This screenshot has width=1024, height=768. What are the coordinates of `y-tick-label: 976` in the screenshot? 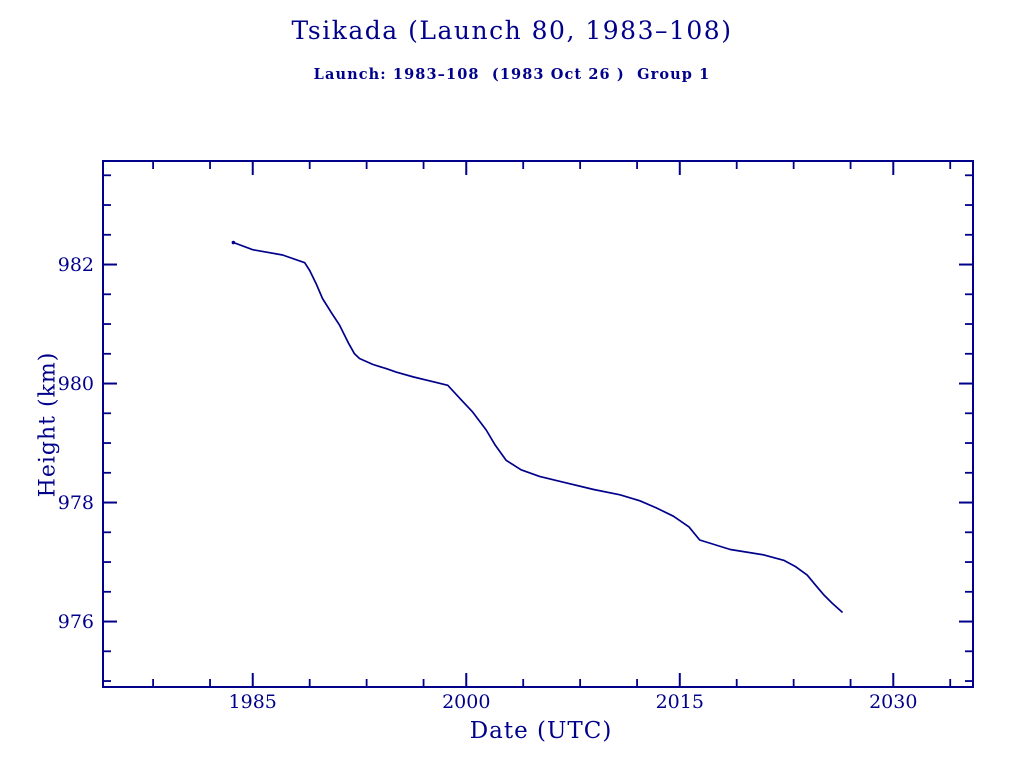 It's located at (75, 621).